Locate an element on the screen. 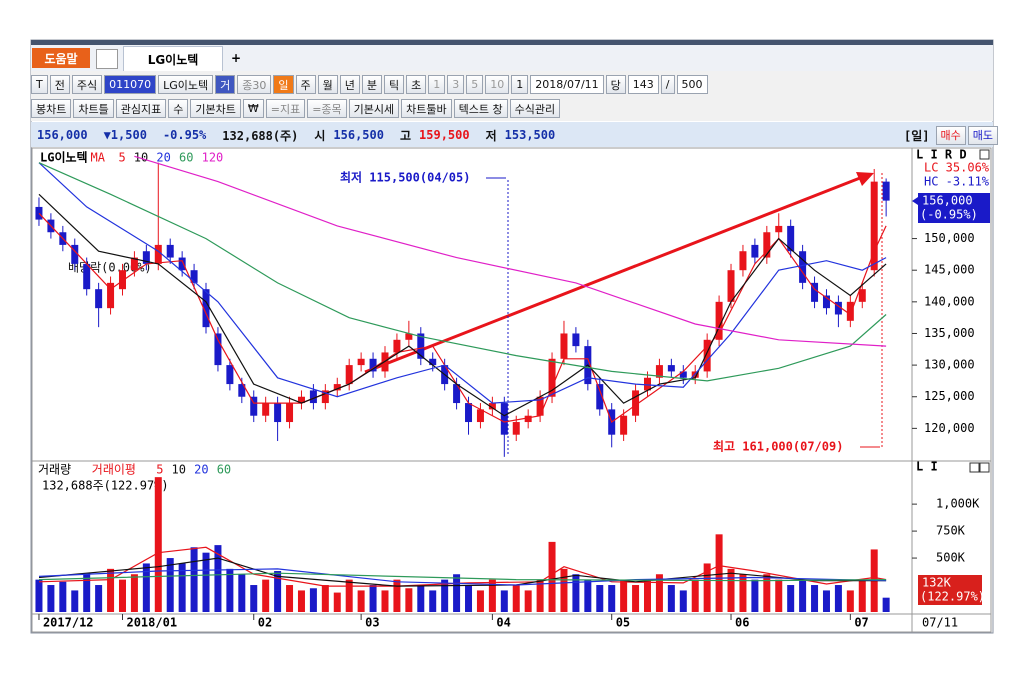 Image resolution: width=1025 pixels, height=674 pixels. hc-label: HC -3.11% is located at coordinates (957, 182).